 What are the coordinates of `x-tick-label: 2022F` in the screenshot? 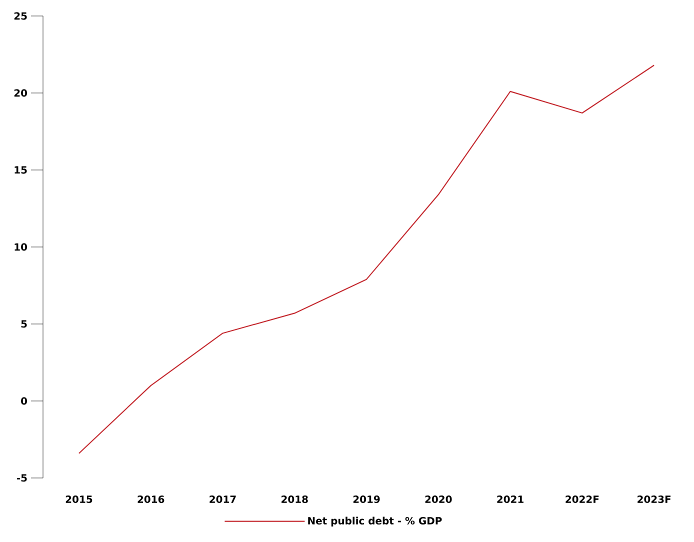 It's located at (582, 499).